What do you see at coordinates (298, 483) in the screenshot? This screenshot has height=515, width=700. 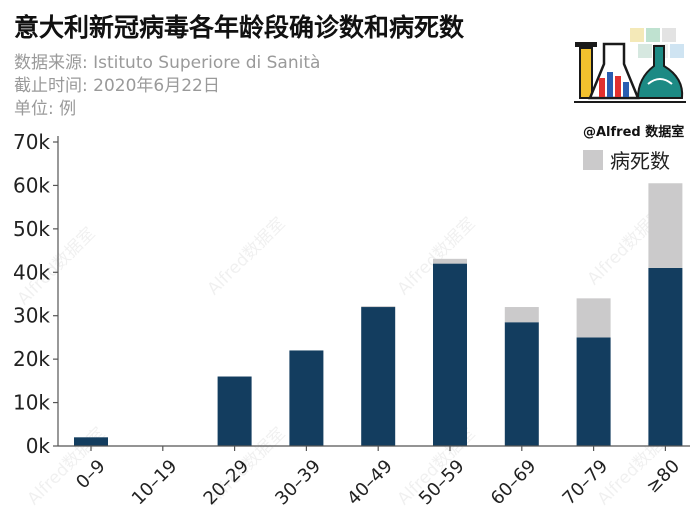 I see `x-tick-label: 30–39` at bounding box center [298, 483].